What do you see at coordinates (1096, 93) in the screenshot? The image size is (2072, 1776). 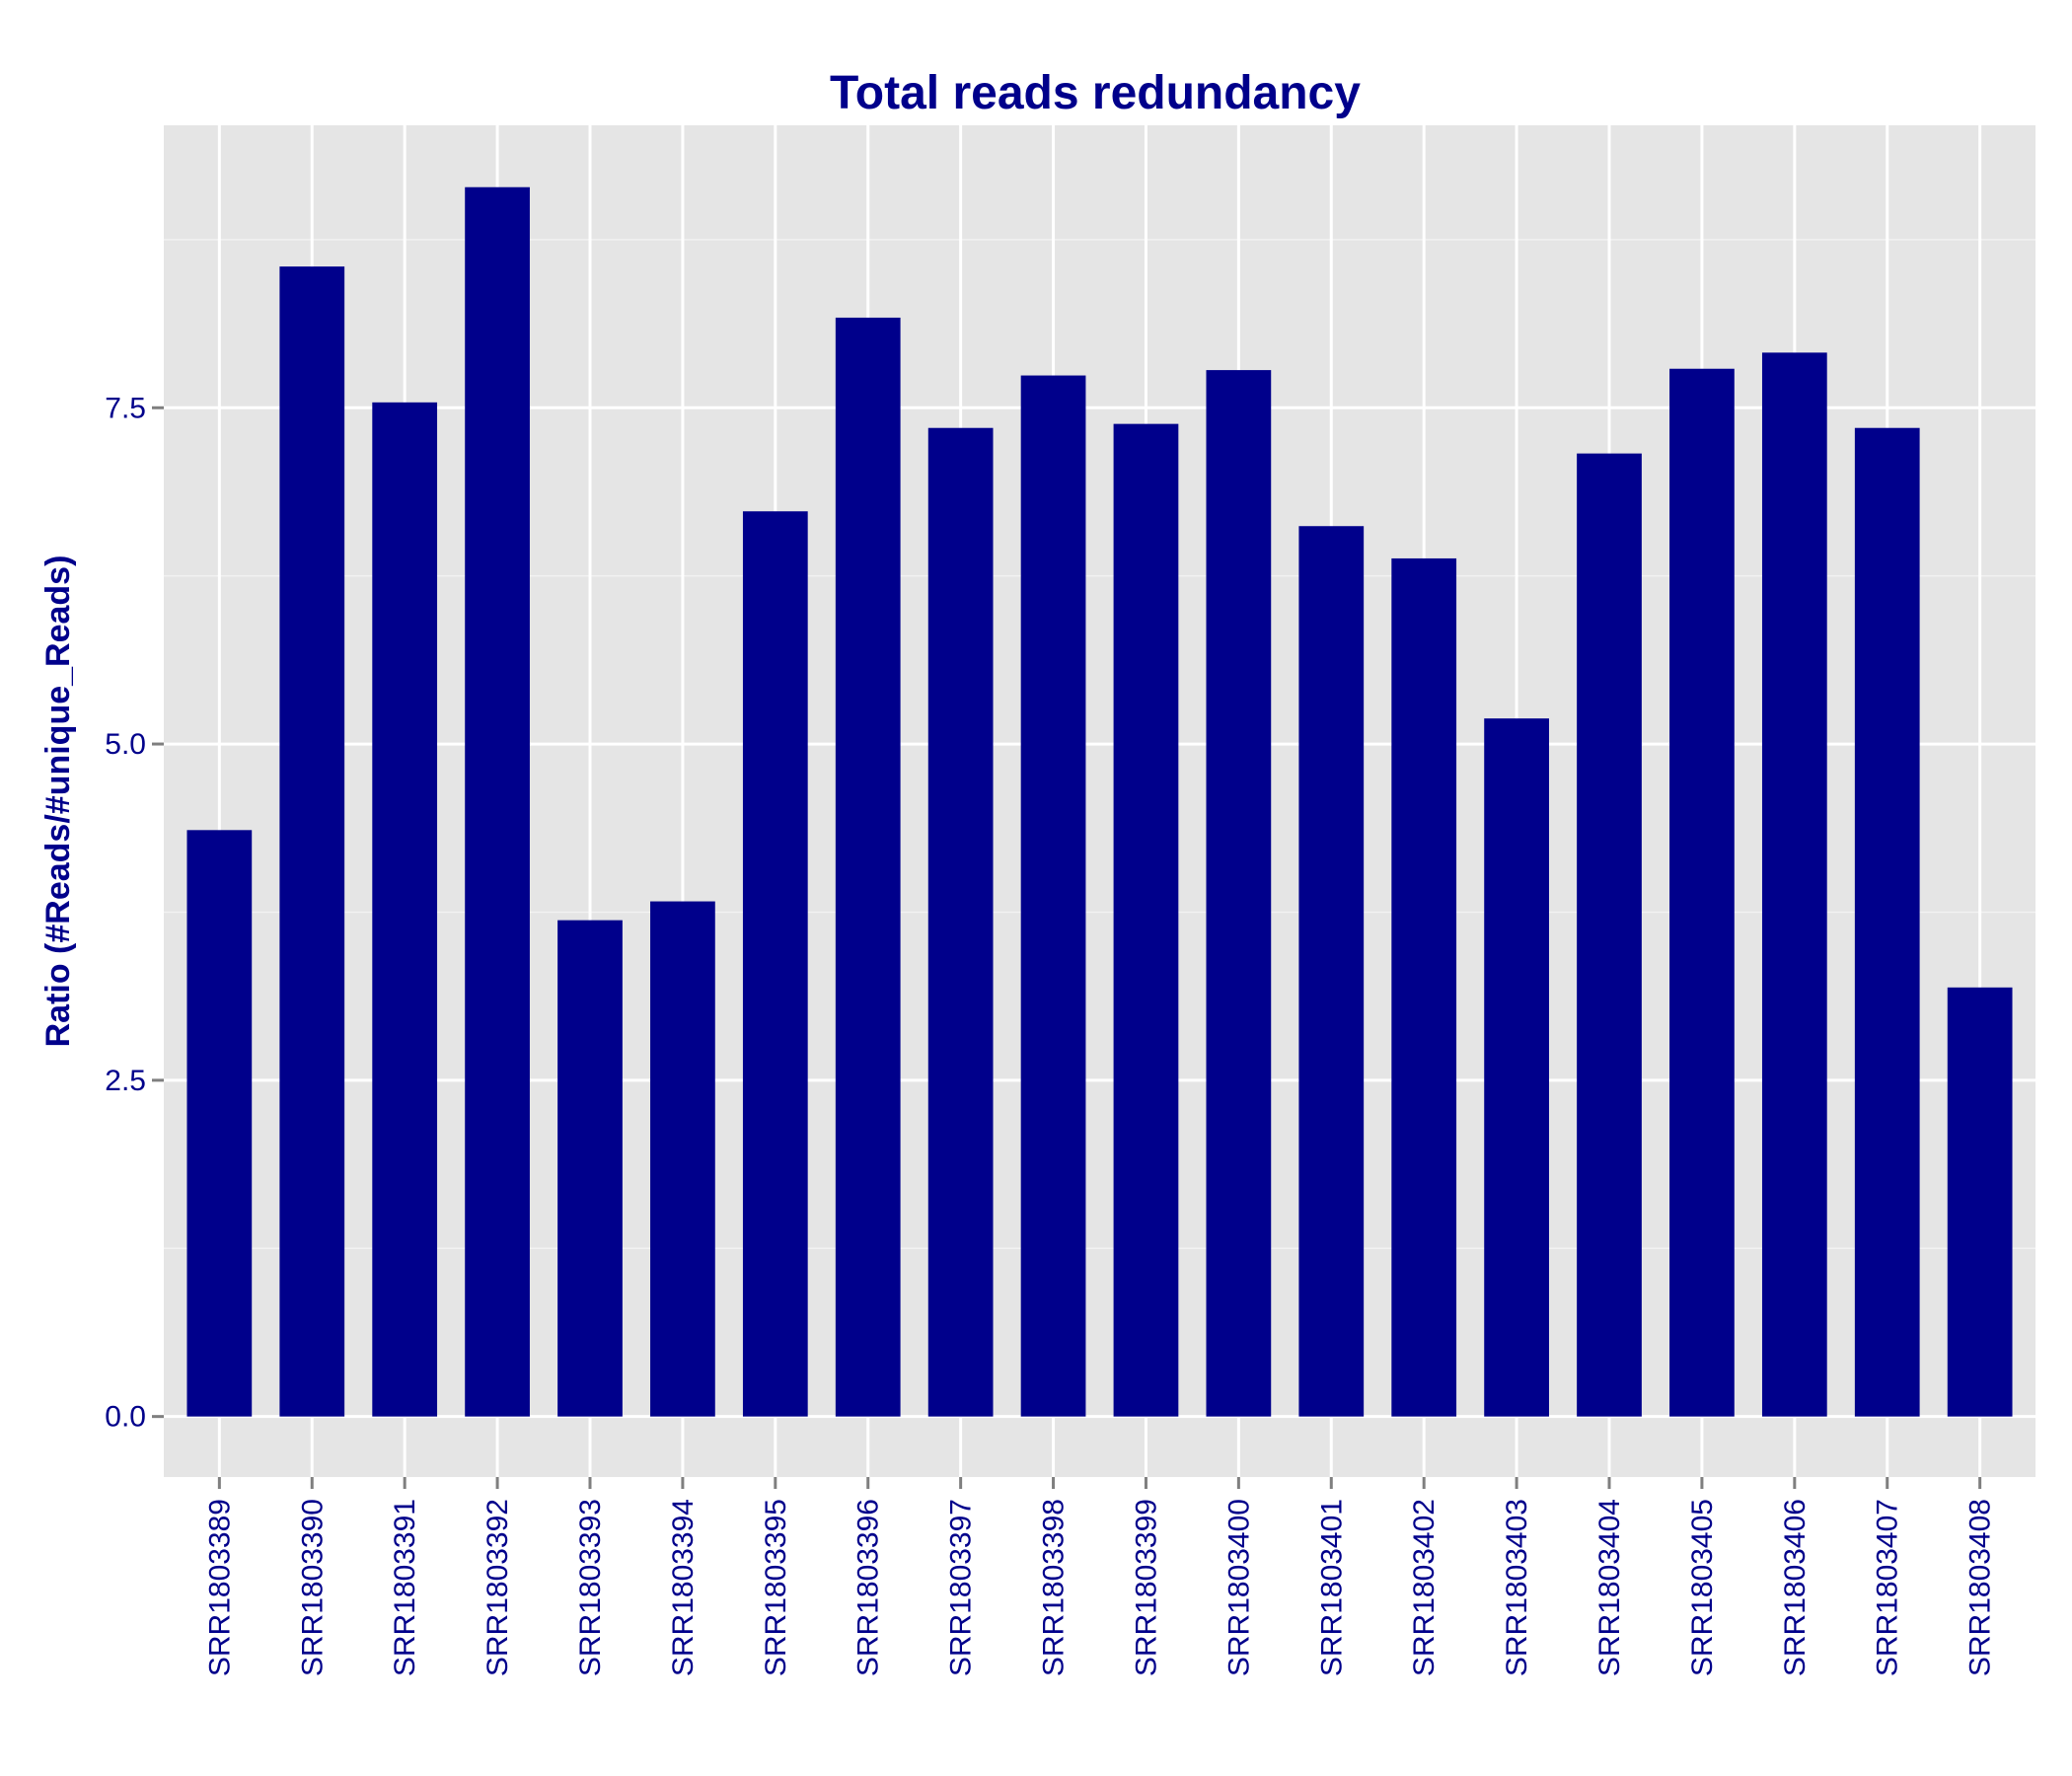 I see `chart-title: Total reads redundancy` at bounding box center [1096, 93].